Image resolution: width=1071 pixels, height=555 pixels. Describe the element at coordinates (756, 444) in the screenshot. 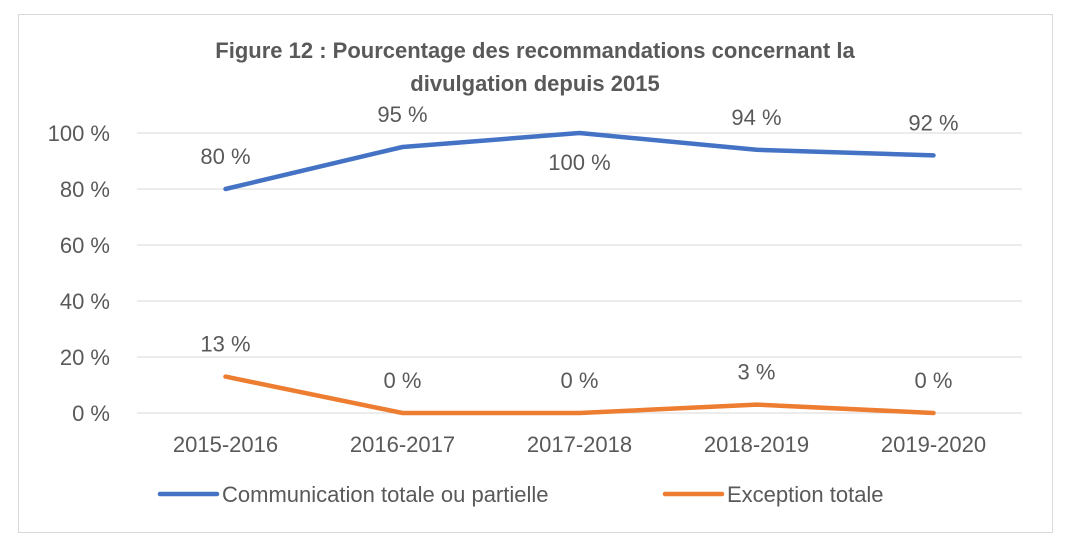

I see `x-tick-label: 2018-2019` at that location.